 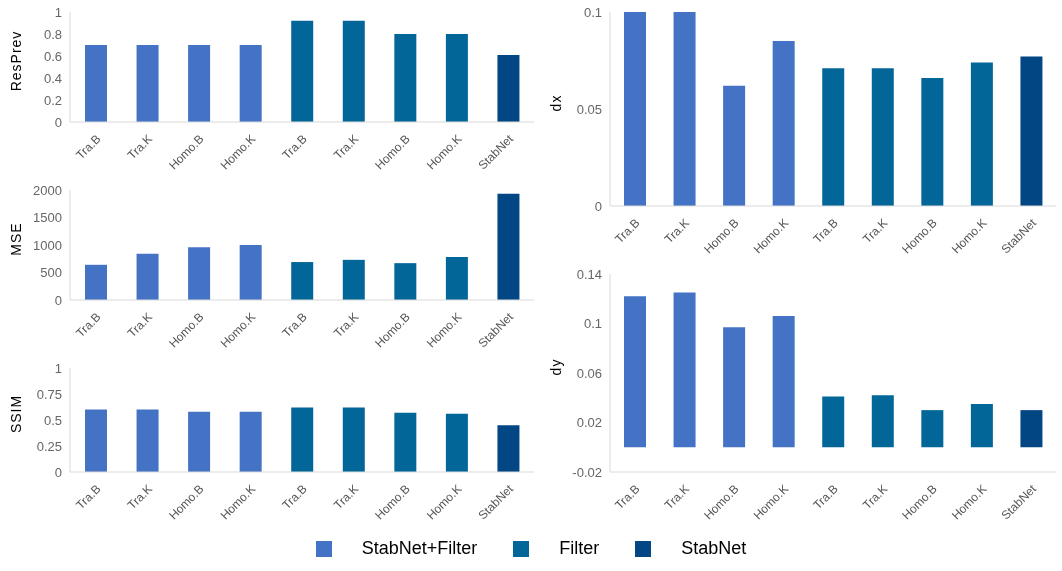 What do you see at coordinates (714, 548) in the screenshot?
I see `legend-label: StabNet` at bounding box center [714, 548].